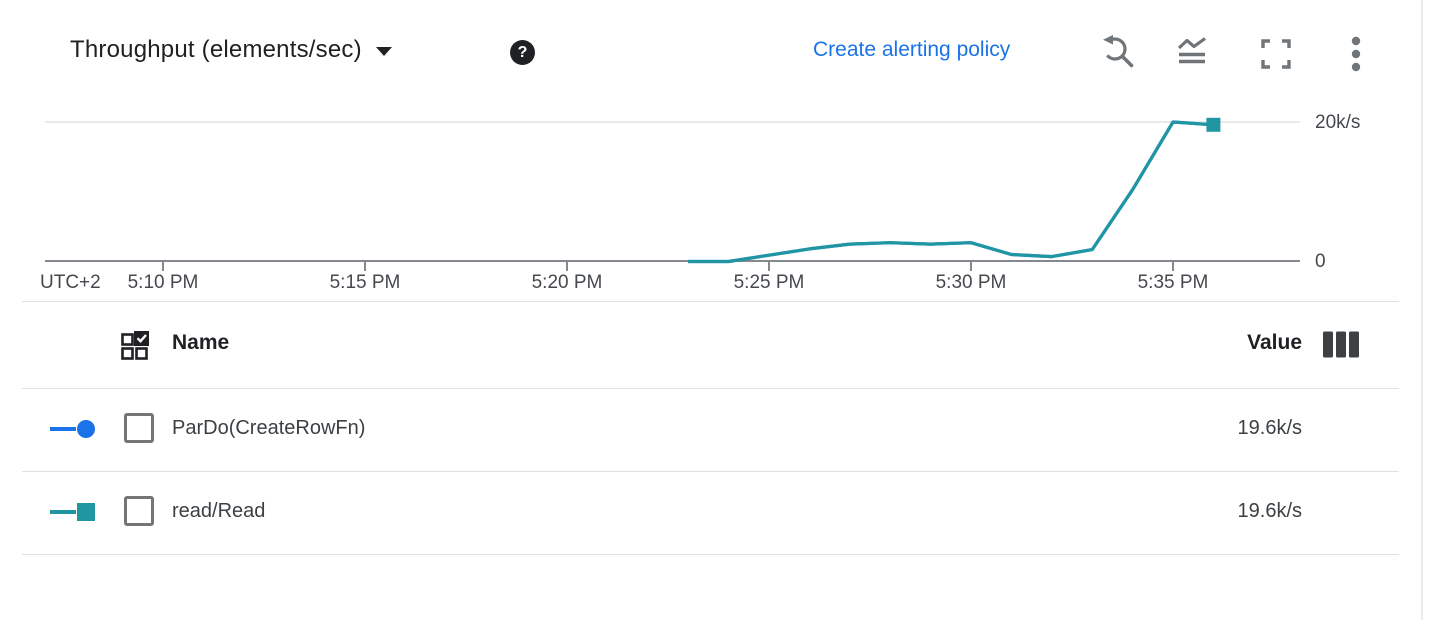  What do you see at coordinates (383, 51) in the screenshot?
I see `chevron-down-icon` at bounding box center [383, 51].